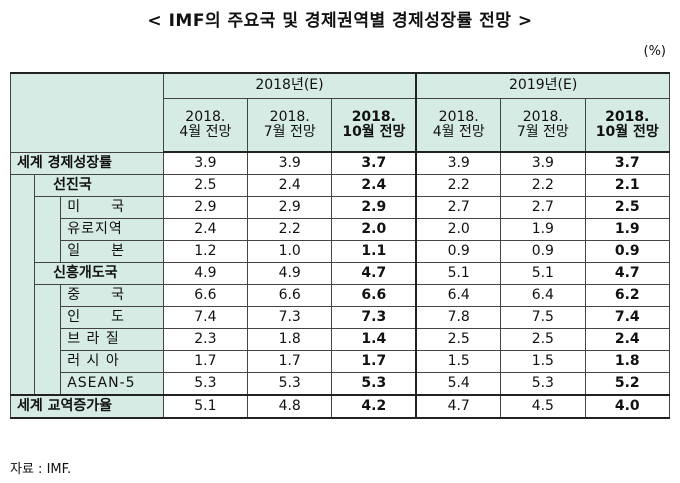 Image resolution: width=680 pixels, height=483 pixels. Describe the element at coordinates (290, 251) in the screenshot. I see `value-cell: 1.0` at that location.